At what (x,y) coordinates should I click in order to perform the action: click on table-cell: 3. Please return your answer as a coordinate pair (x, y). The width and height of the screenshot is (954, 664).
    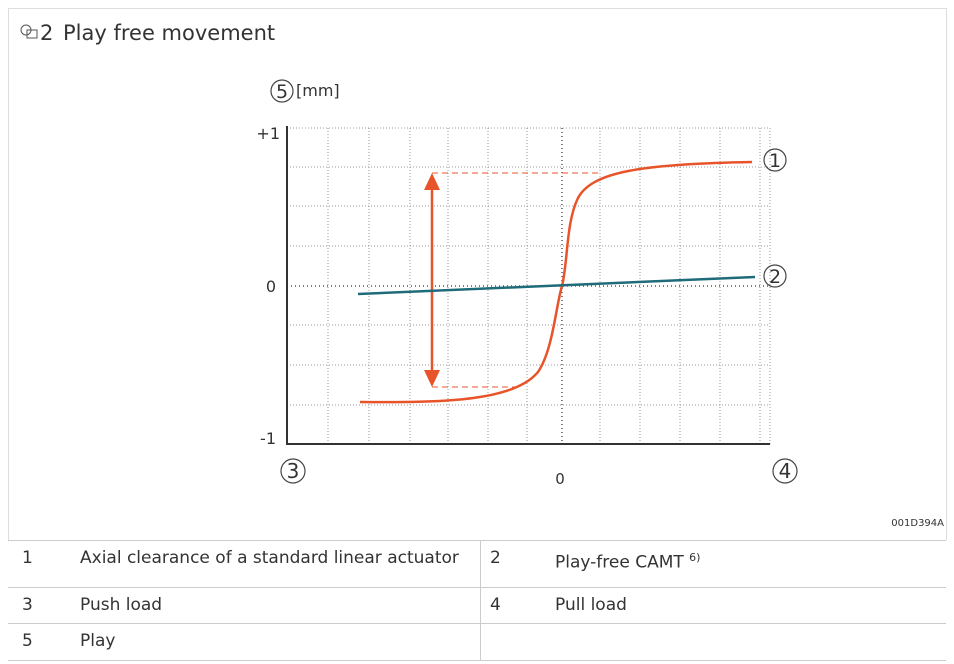
    Looking at the image, I should click on (27, 605).